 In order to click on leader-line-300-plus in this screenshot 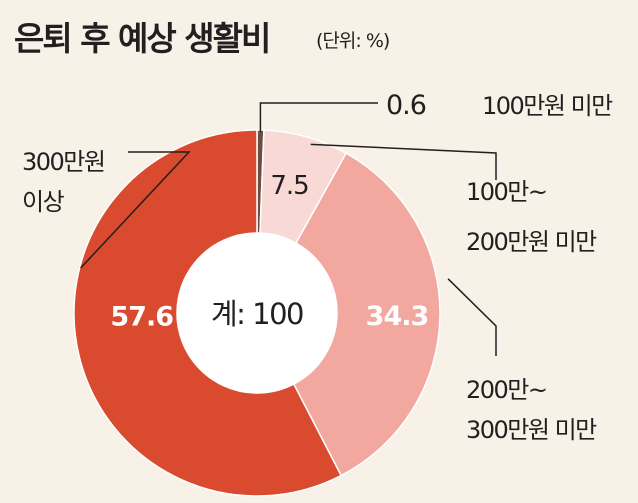, I will do `click(135, 210)`.